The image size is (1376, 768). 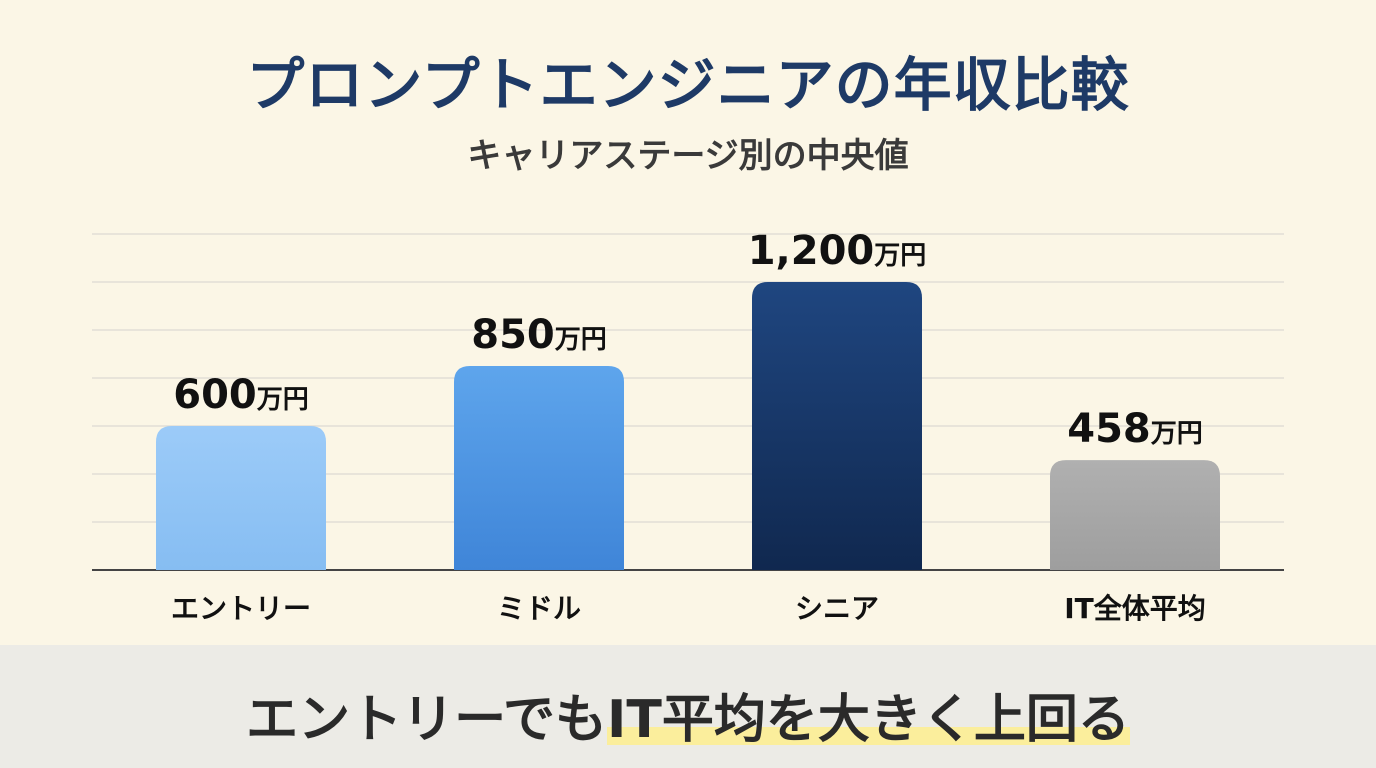 What do you see at coordinates (241, 395) in the screenshot?
I see `value-label-1: 600万円` at bounding box center [241, 395].